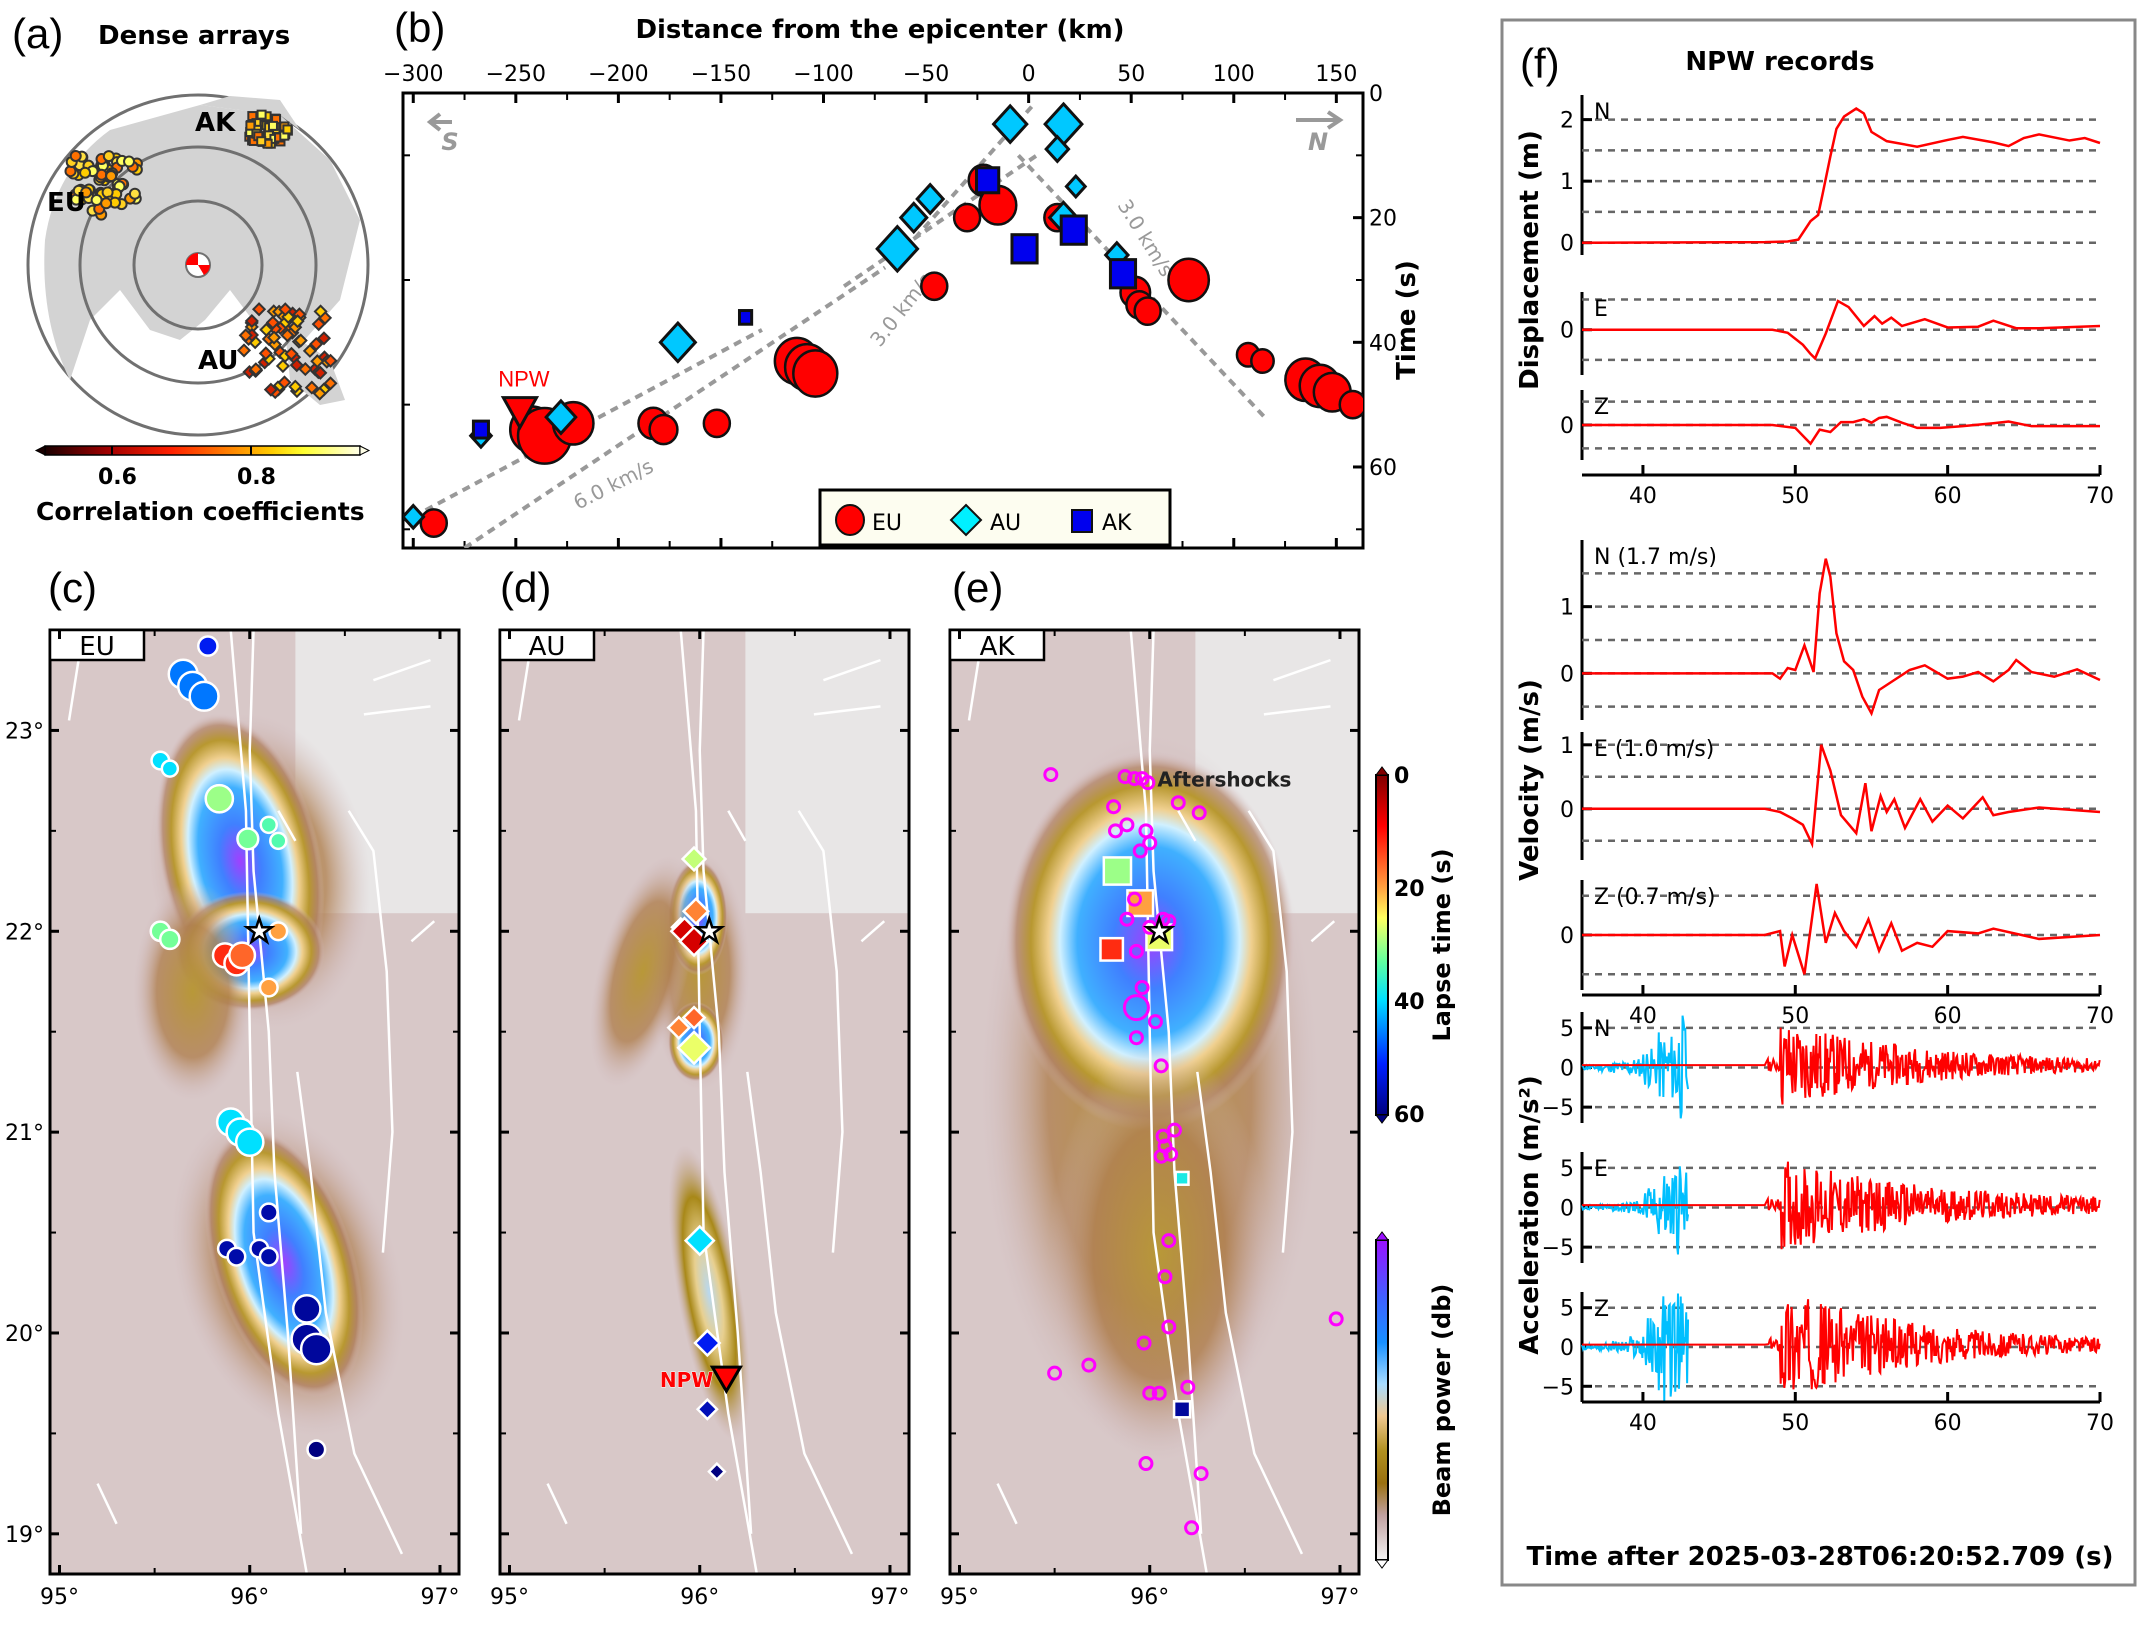  What do you see at coordinates (1830, 796) in the screenshot?
I see `trace-e: 0 1 E (1.0 m/s)` at bounding box center [1830, 796].